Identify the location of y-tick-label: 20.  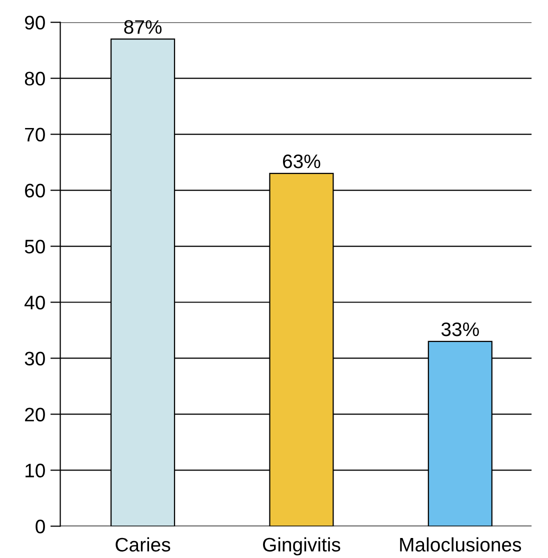
(35, 415).